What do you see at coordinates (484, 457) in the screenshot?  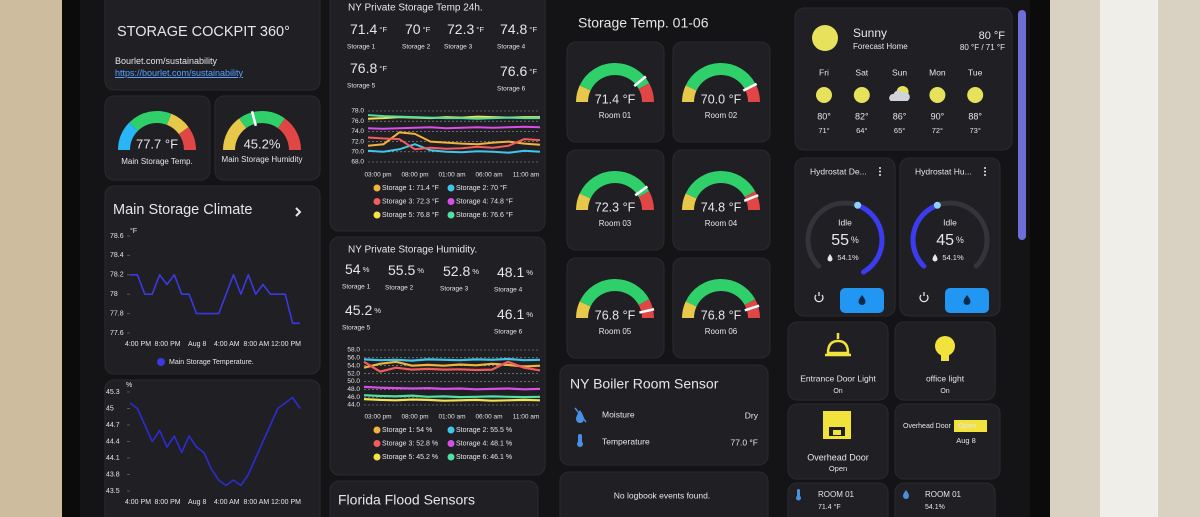 I see `legend-label: Storage 6: 46.1 %` at bounding box center [484, 457].